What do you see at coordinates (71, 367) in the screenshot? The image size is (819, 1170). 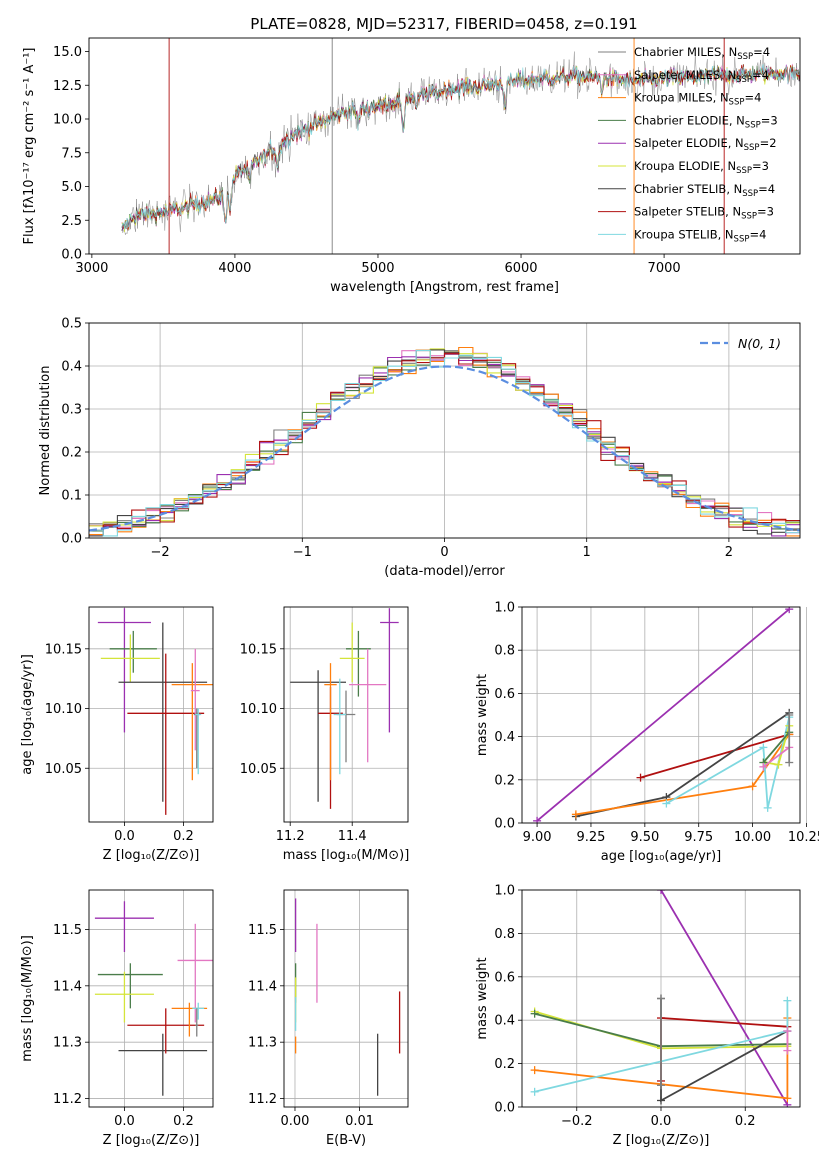 I see `y-tick-label: 0.4` at bounding box center [71, 367].